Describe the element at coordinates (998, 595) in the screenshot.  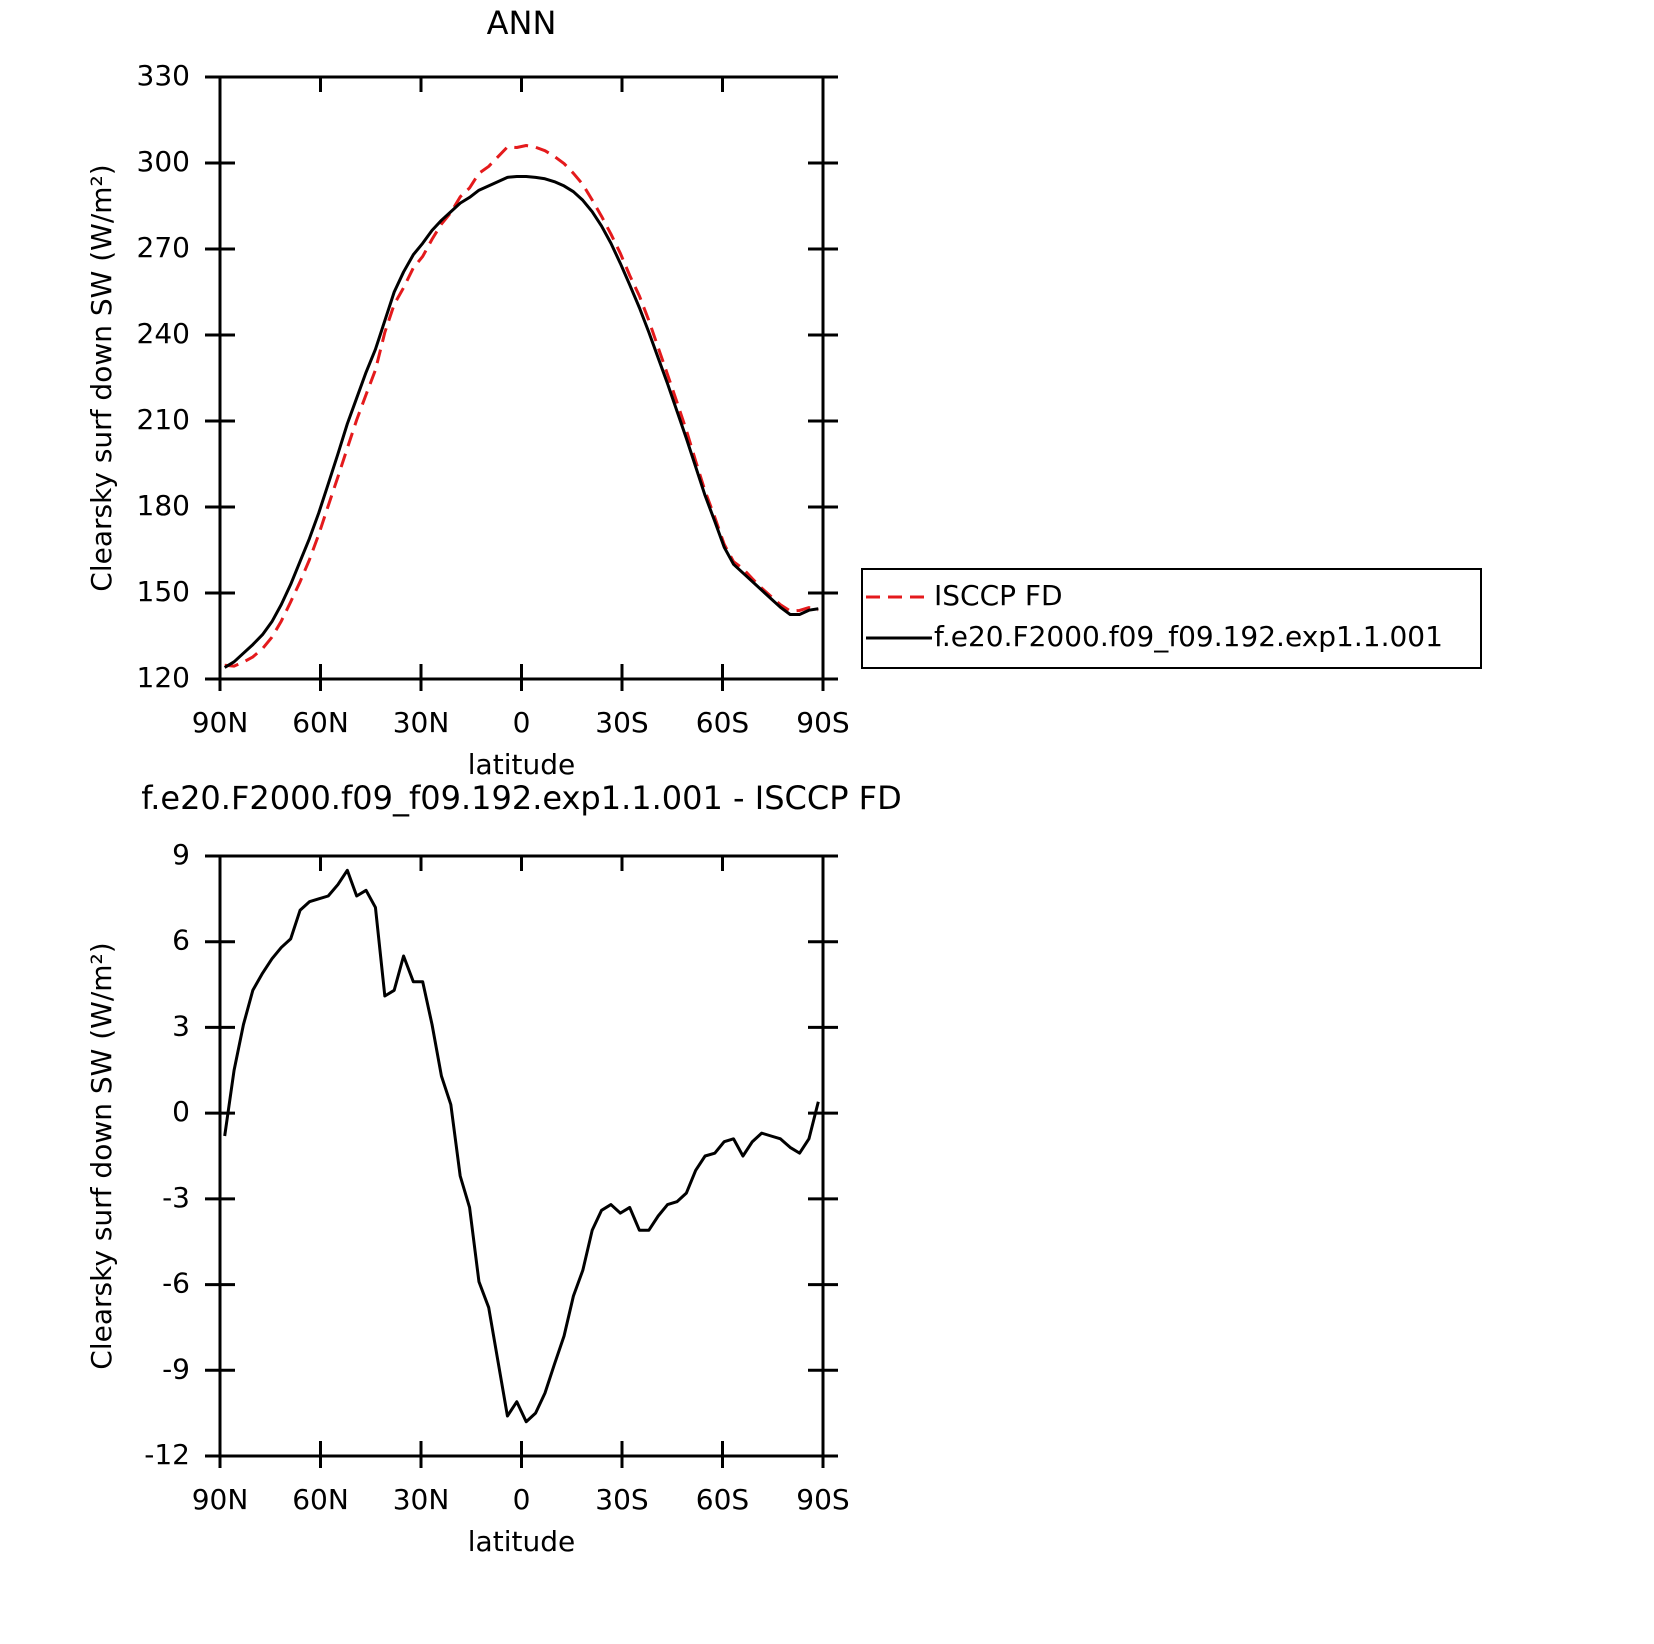
I see `legend-label: ISCCP FD` at that location.